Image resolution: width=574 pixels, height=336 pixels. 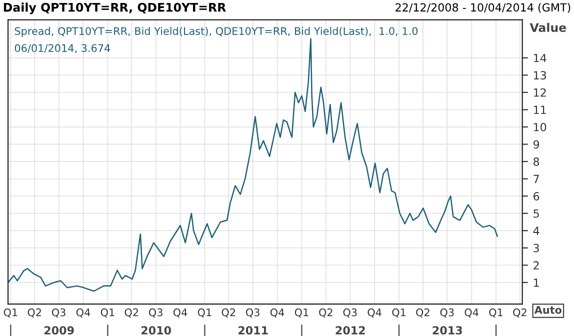 What do you see at coordinates (536, 230) in the screenshot?
I see `y-tick-label: 4` at bounding box center [536, 230].